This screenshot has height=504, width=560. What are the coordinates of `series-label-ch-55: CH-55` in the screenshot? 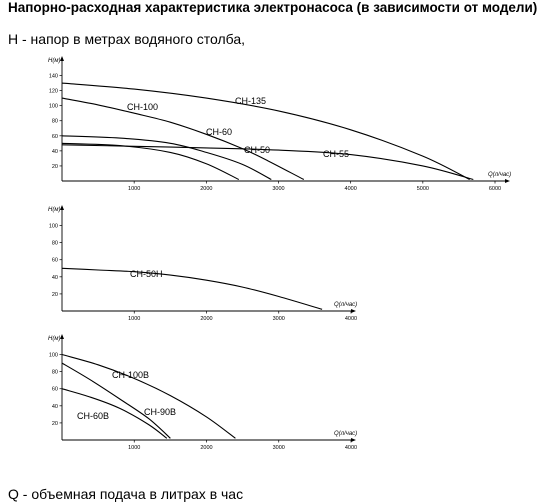 It's located at (336, 154).